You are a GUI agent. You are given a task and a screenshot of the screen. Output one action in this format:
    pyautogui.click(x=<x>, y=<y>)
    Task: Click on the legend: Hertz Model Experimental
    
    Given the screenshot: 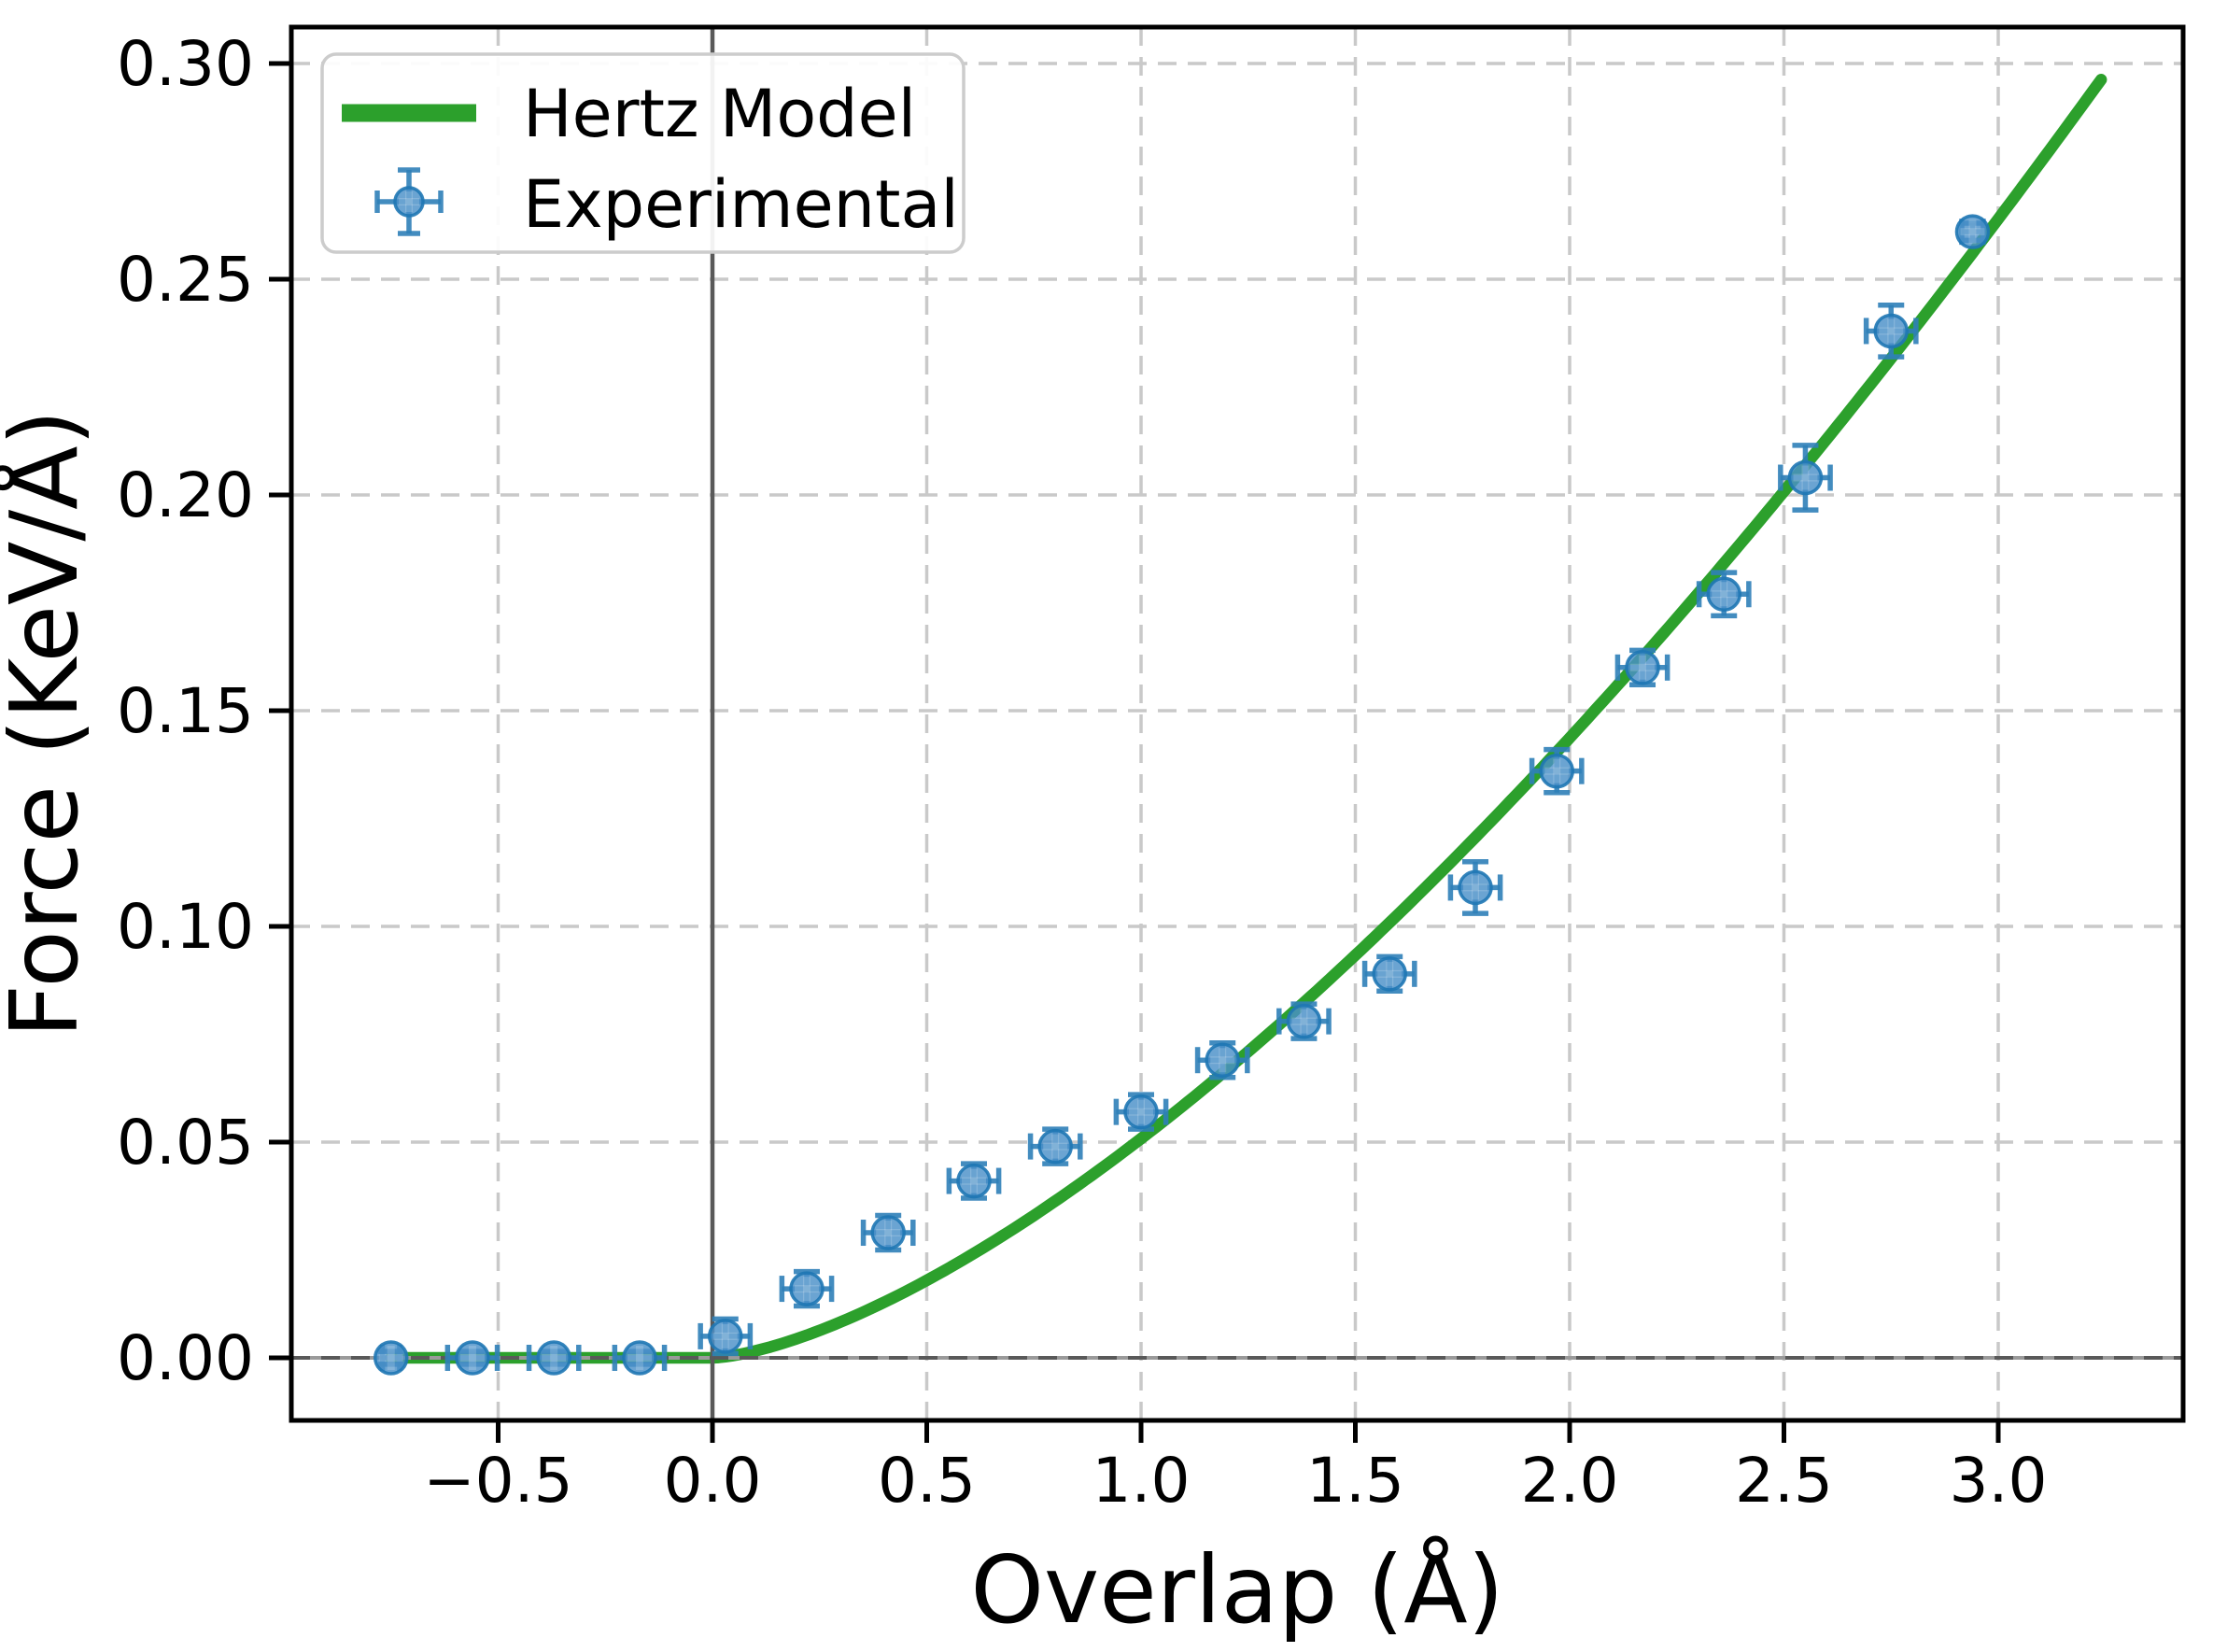 What is the action you would take?
    pyautogui.click(x=643, y=153)
    